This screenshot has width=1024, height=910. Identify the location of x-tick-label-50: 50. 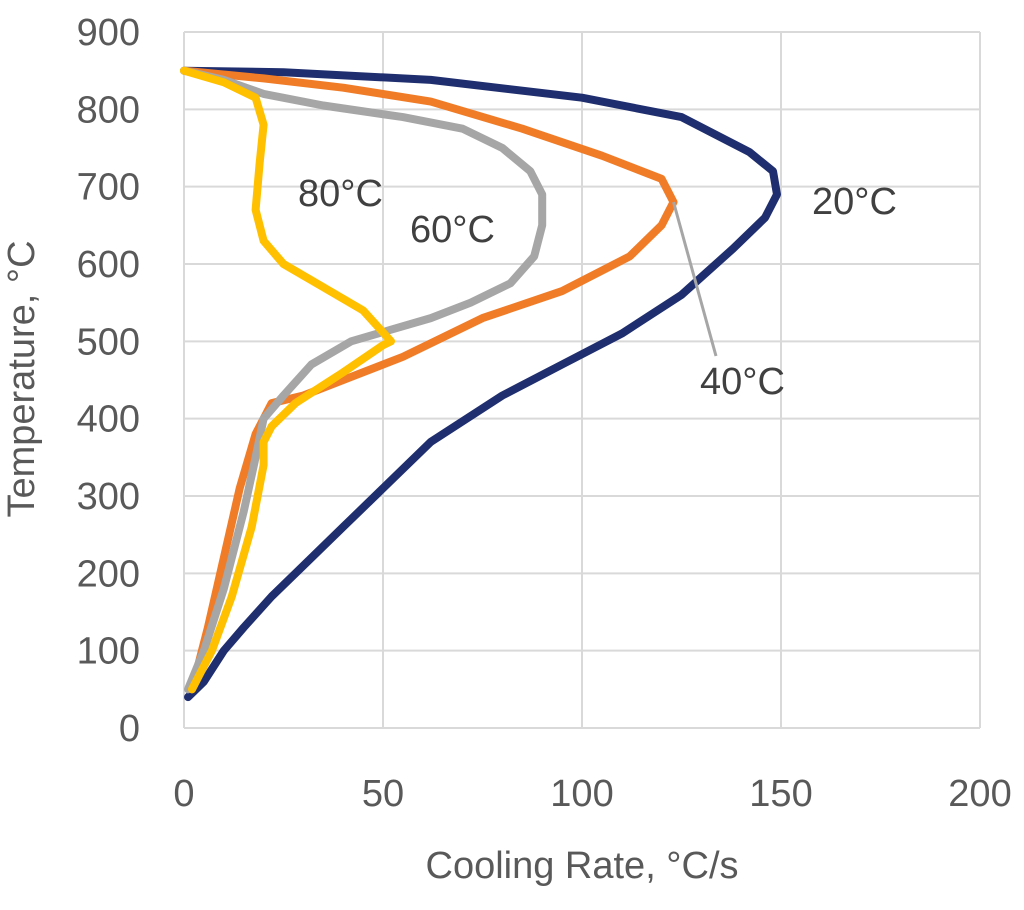
(383, 794).